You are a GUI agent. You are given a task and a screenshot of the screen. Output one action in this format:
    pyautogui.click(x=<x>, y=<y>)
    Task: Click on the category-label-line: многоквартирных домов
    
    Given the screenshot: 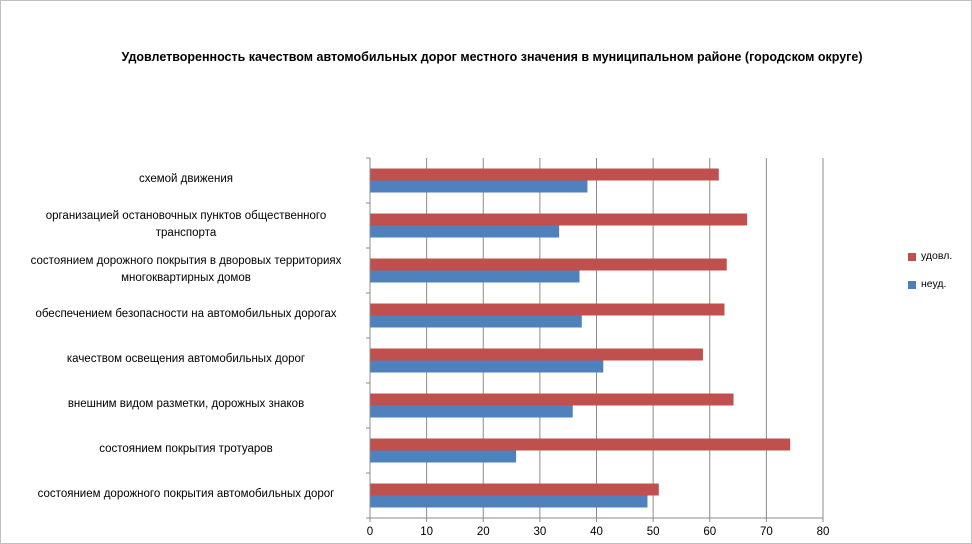 What is the action you would take?
    pyautogui.click(x=186, y=277)
    